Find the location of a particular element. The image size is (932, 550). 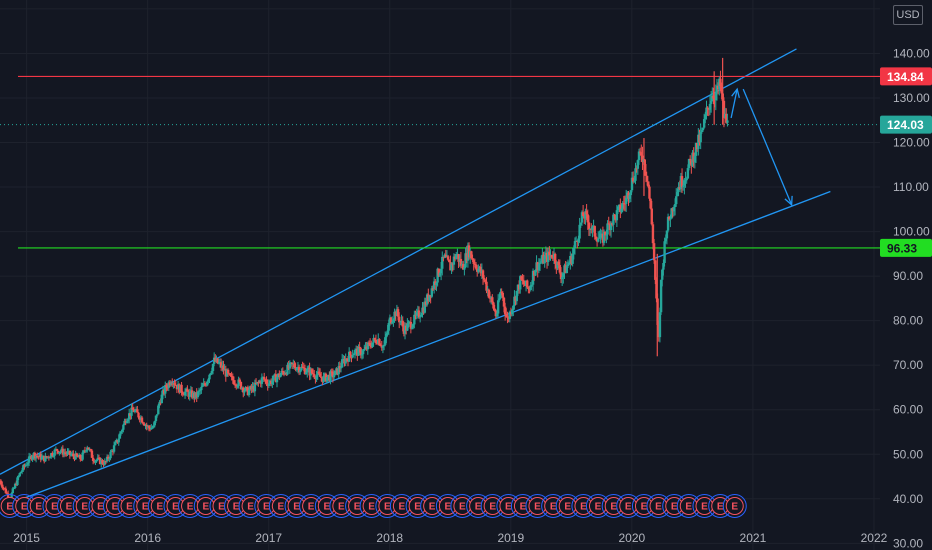

time-tick-label: 2019 is located at coordinates (510, 538).